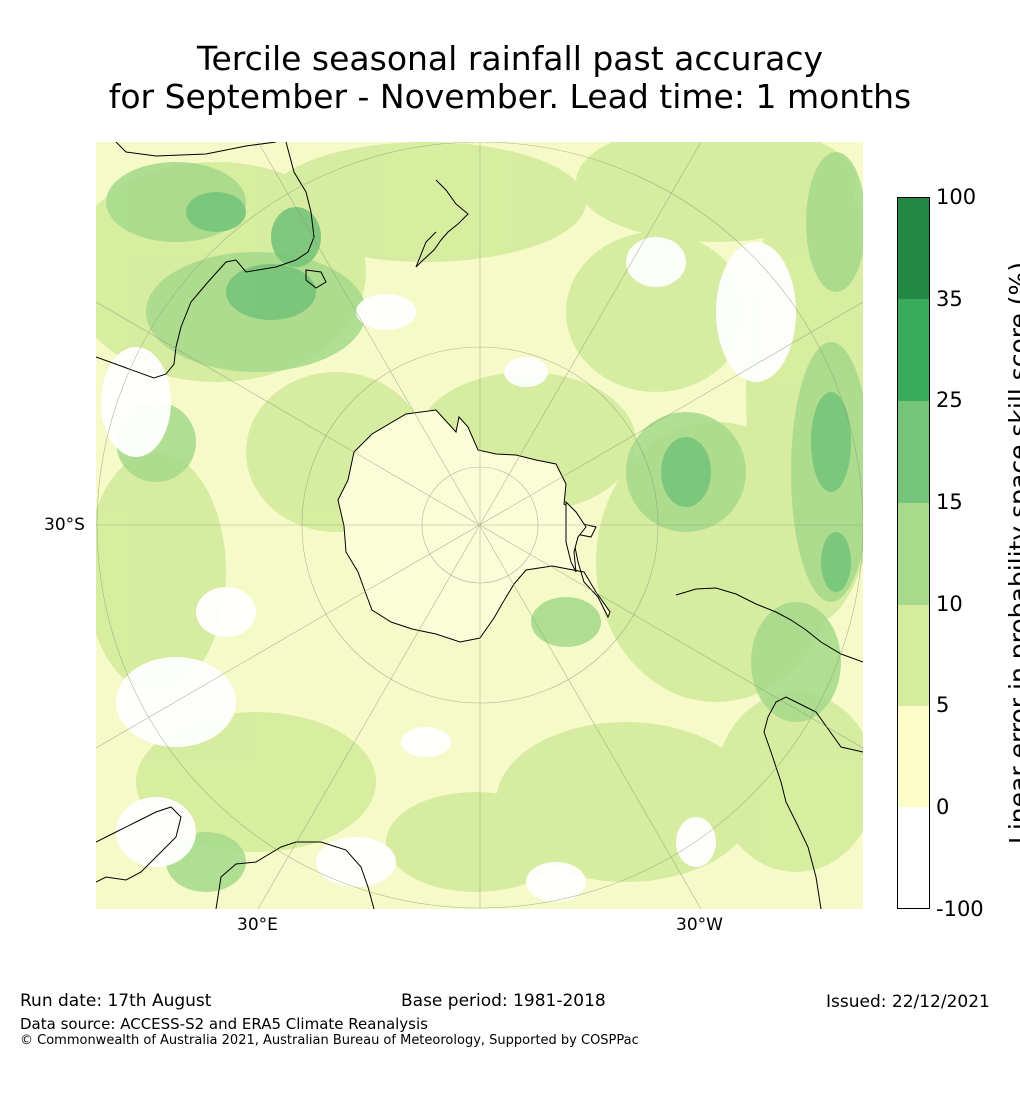 The image size is (1020, 1095). Describe the element at coordinates (205, 260) in the screenshot. I see `australia-landmass` at that location.